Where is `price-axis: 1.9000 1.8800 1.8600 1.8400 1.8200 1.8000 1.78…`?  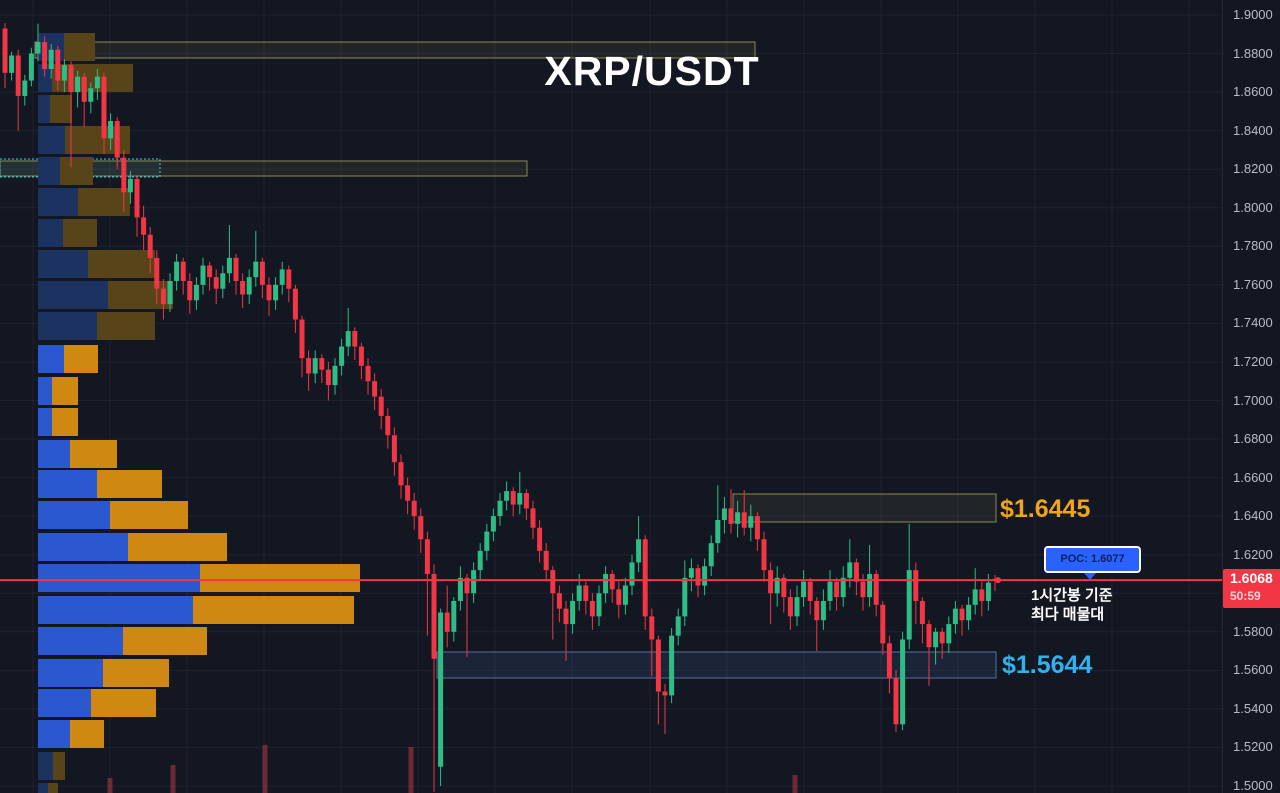 price-axis: 1.9000 1.8800 1.8600 1.8400 1.8200 1.8000 1.78… is located at coordinates (1251, 396).